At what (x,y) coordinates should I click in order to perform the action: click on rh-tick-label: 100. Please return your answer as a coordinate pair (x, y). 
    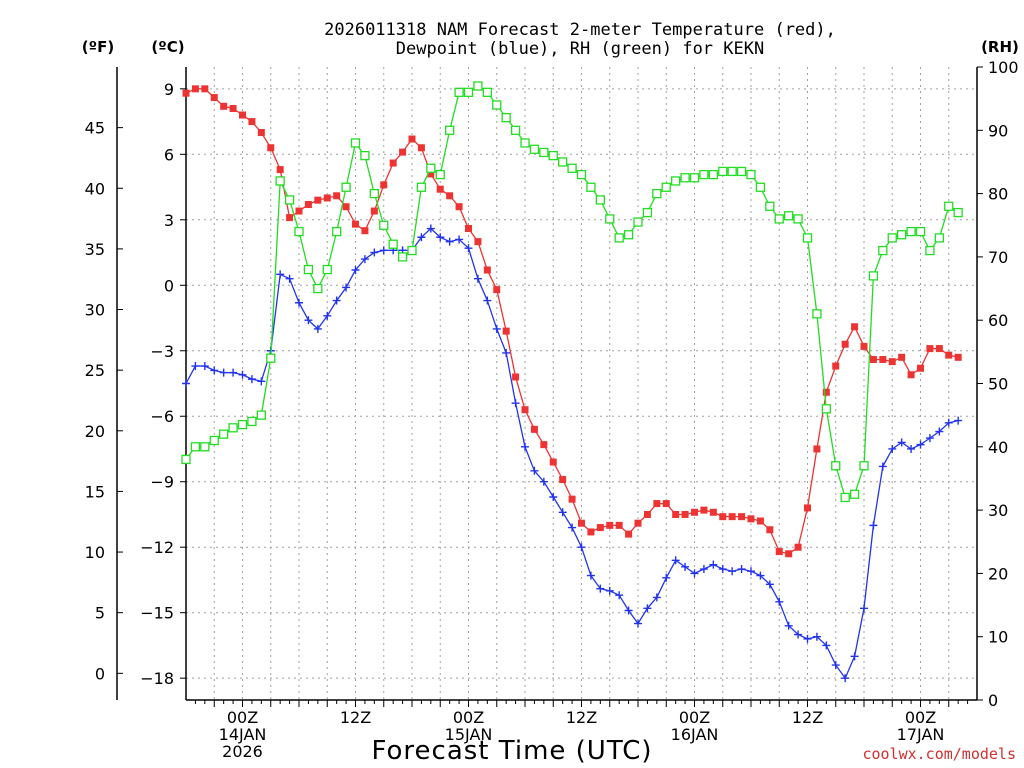
    Looking at the image, I should click on (1003, 67).